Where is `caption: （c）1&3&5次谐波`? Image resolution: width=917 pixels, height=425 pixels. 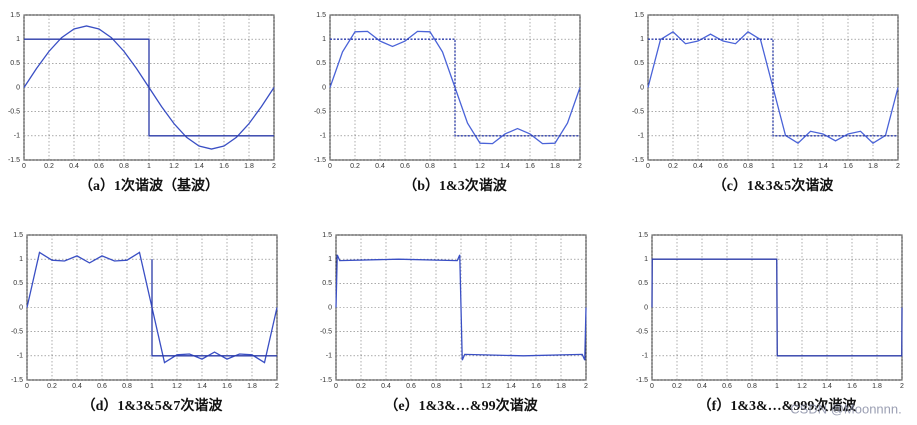 caption: （c）1&3&5次谐波 is located at coordinates (774, 185).